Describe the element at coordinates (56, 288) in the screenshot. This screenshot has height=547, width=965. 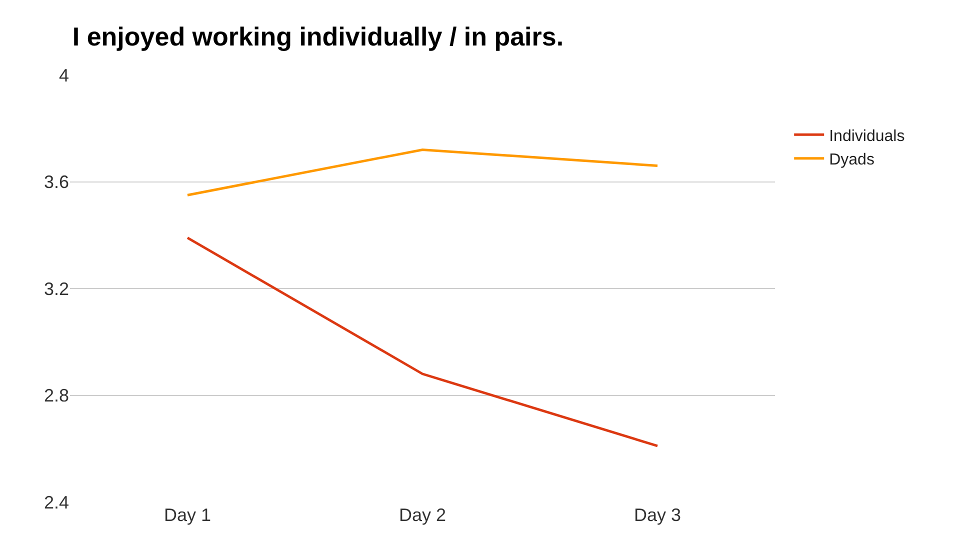
I see `y-tick-label: 3.2` at that location.